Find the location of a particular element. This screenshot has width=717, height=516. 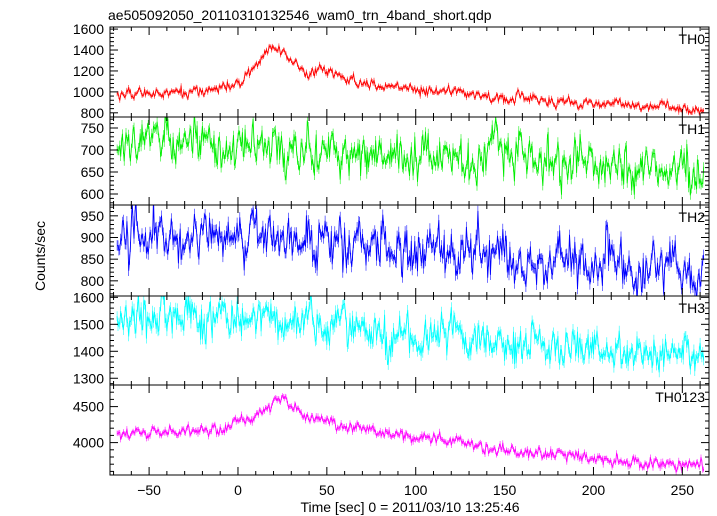

x-axis-tick-labels: −50 0 50 100 150 200 250 is located at coordinates (415, 490).